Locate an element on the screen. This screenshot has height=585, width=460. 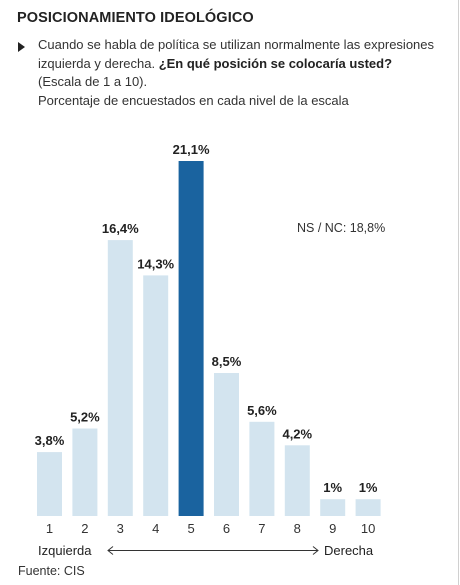
x-axis-right-label: Derecha is located at coordinates (349, 550).